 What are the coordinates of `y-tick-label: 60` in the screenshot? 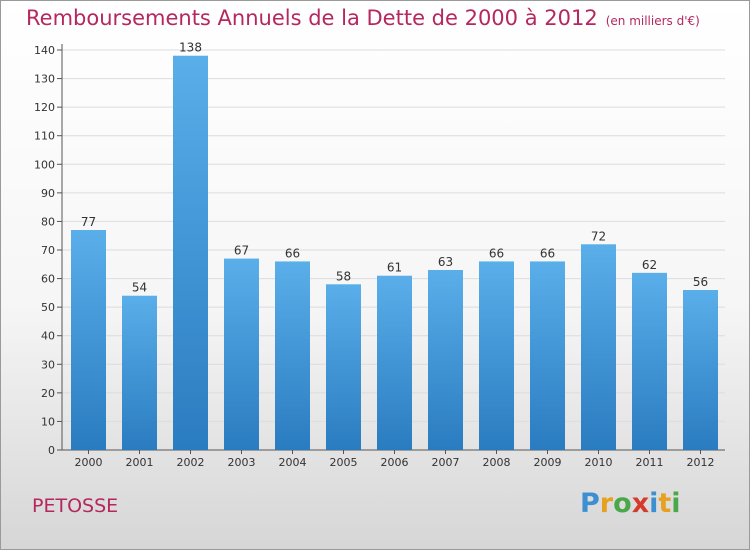 It's located at (48, 279).